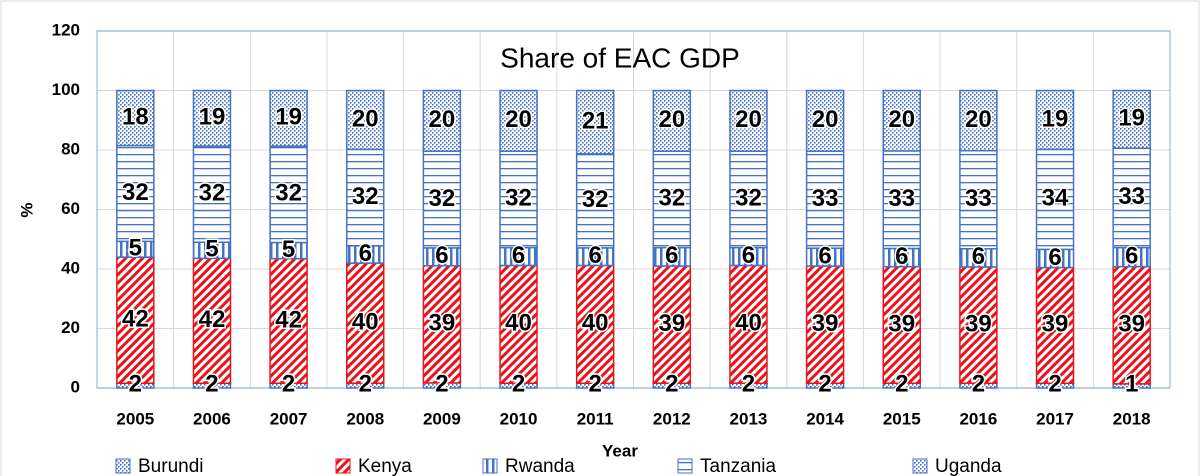  What do you see at coordinates (1131, 383) in the screenshot?
I see `data-label: 1` at bounding box center [1131, 383].